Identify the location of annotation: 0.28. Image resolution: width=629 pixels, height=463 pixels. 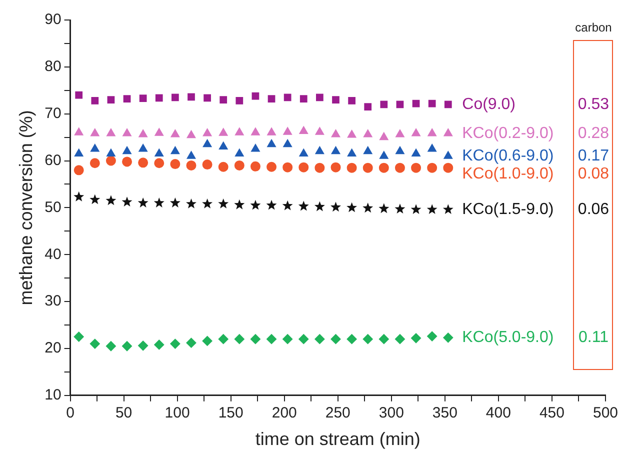
(594, 133).